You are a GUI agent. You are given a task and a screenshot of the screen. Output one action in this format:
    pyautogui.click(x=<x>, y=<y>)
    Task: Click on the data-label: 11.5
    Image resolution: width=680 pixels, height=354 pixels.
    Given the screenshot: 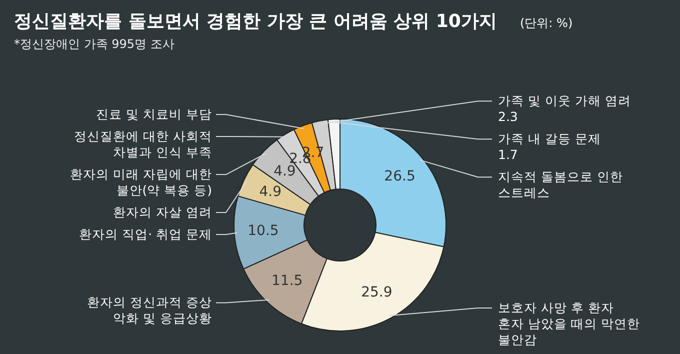 What is the action you would take?
    pyautogui.click(x=287, y=280)
    